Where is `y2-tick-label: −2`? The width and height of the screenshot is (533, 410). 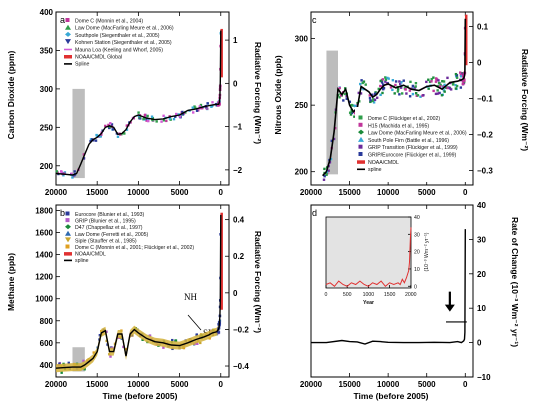 y2-tick-label: −2 is located at coordinates (238, 170).